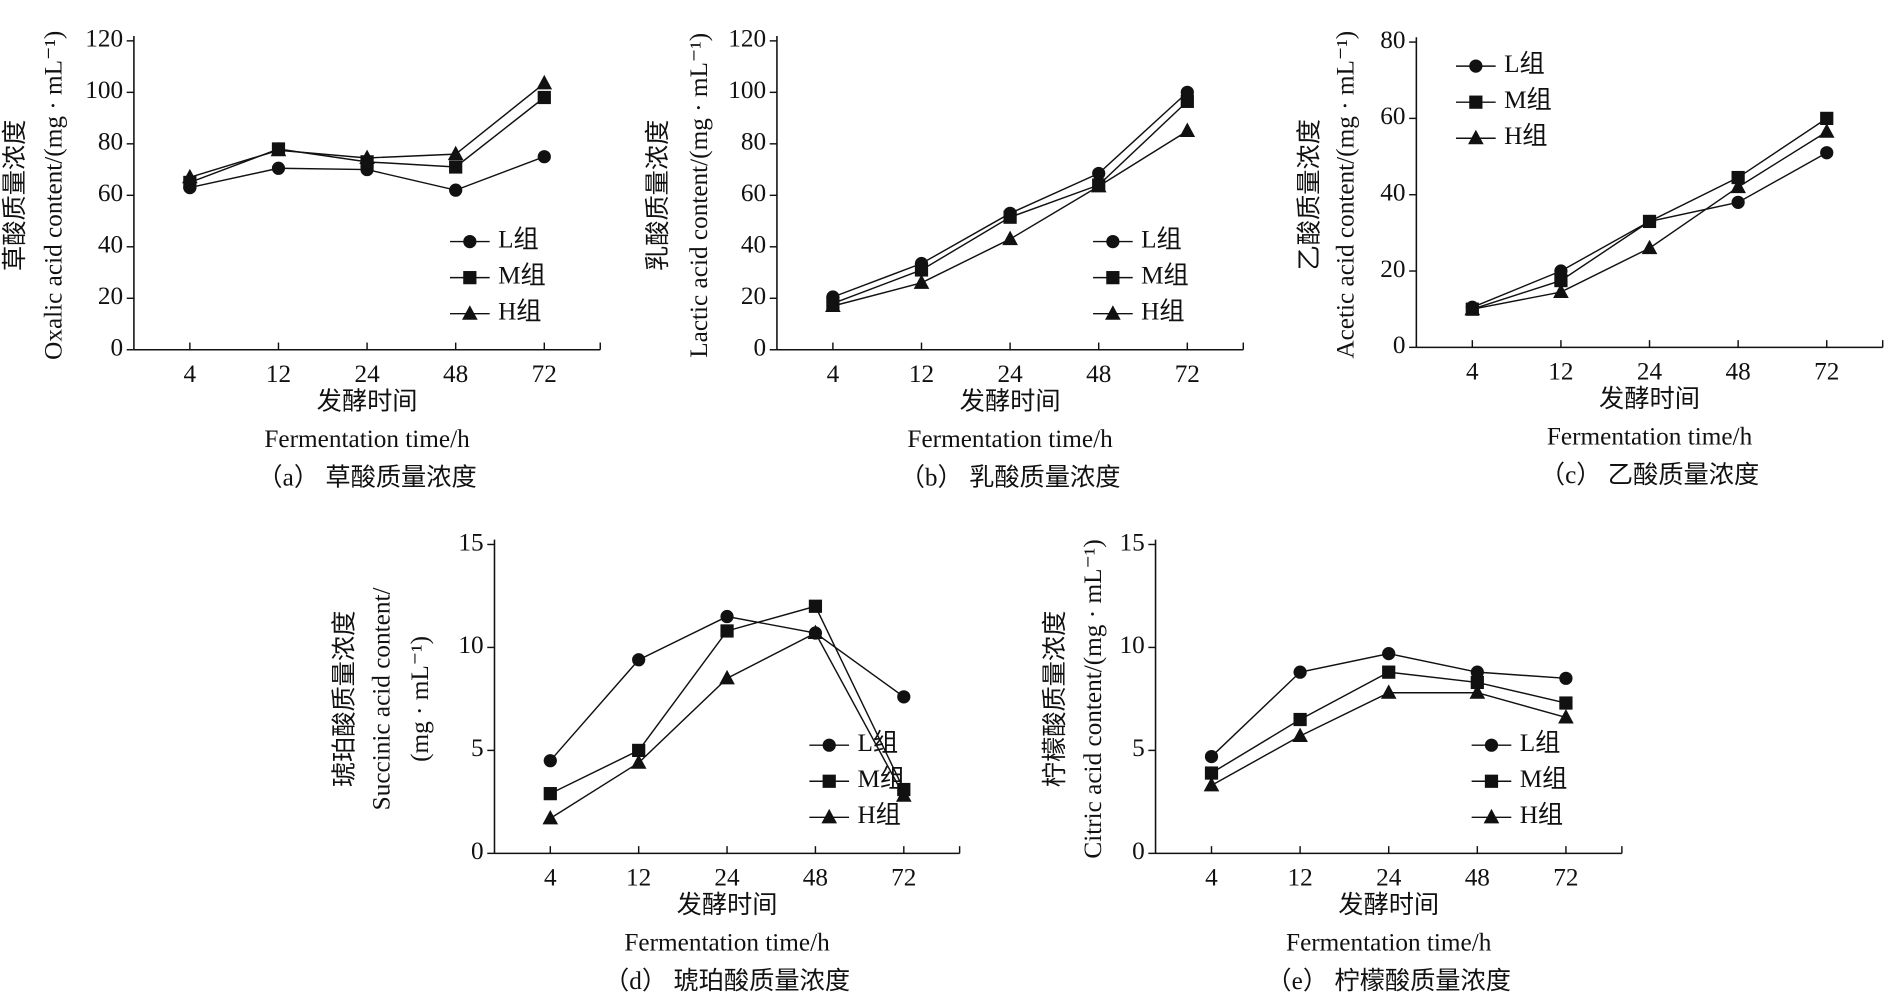  Describe the element at coordinates (658, 195) in the screenshot. I see `y-axis-label: 乳酸质量浓度` at that location.